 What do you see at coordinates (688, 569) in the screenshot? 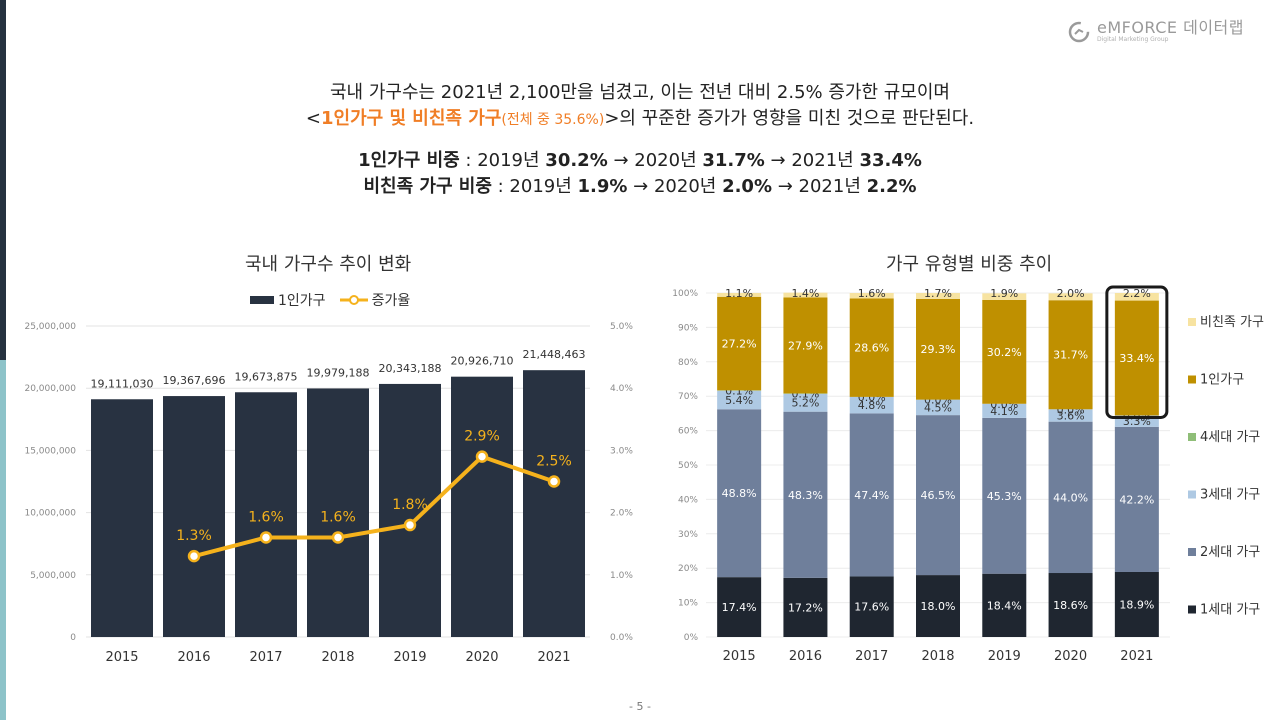
I see `y-tick-label: 20%` at bounding box center [688, 569].